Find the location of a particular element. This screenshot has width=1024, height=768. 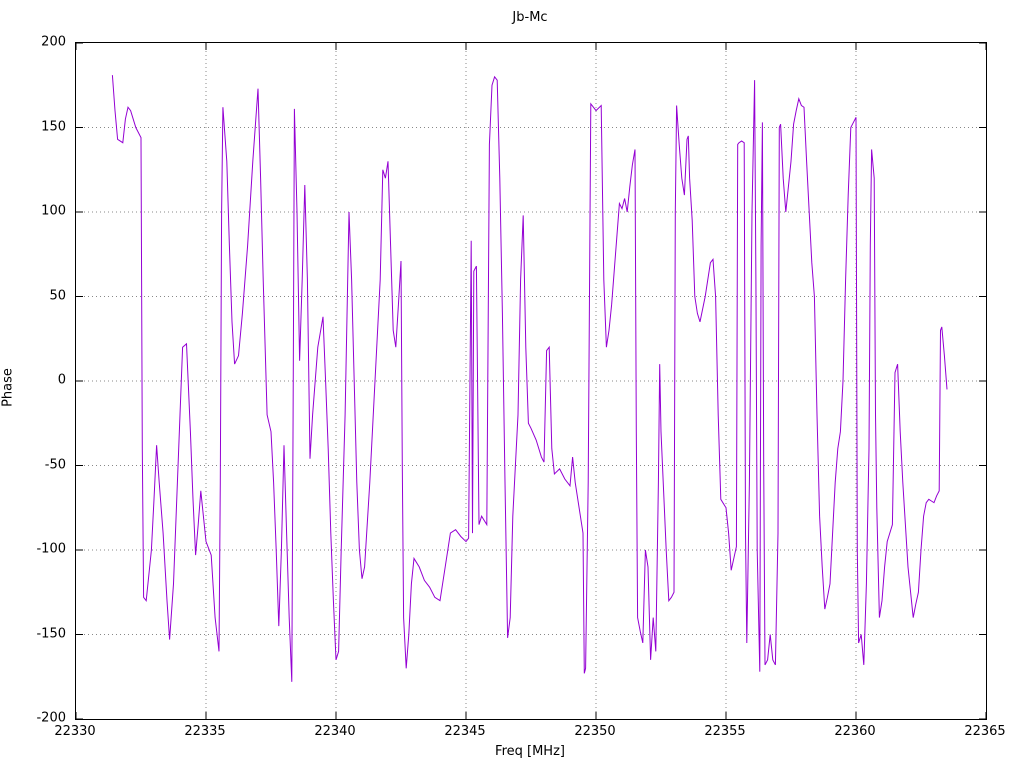

x-axis-label: Freq [MHz] is located at coordinates (530, 751).